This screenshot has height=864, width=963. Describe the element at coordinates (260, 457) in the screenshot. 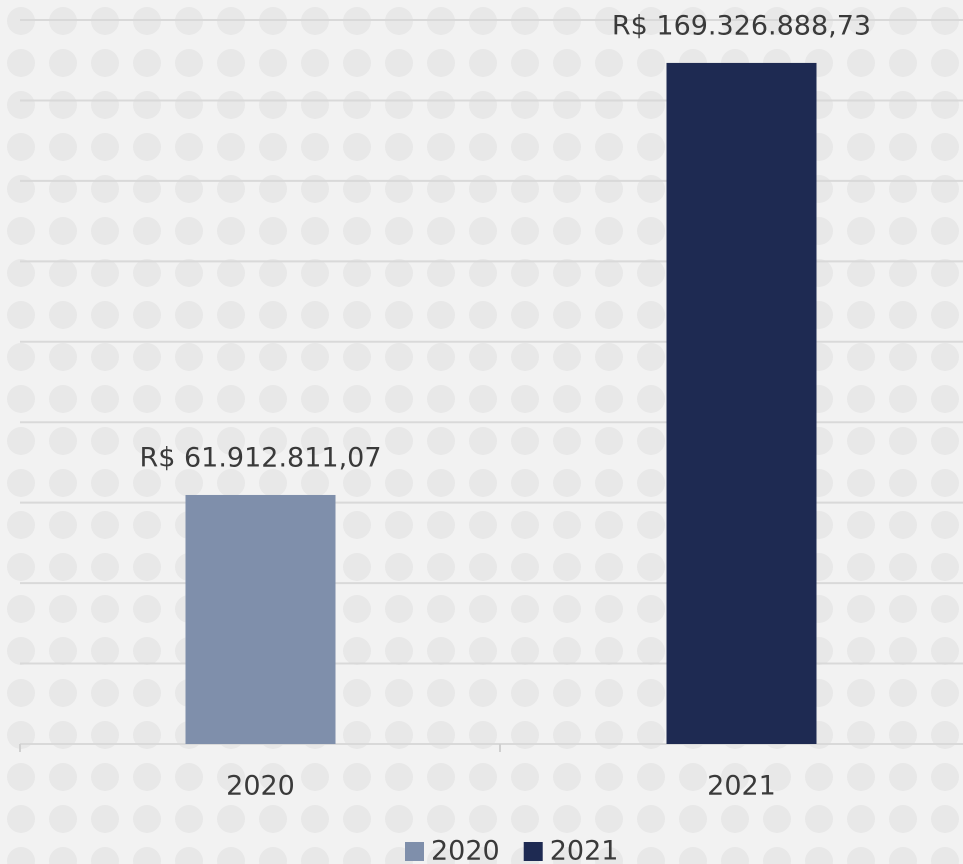

I see `value-label: R$ 61.912.811,07` at that location.